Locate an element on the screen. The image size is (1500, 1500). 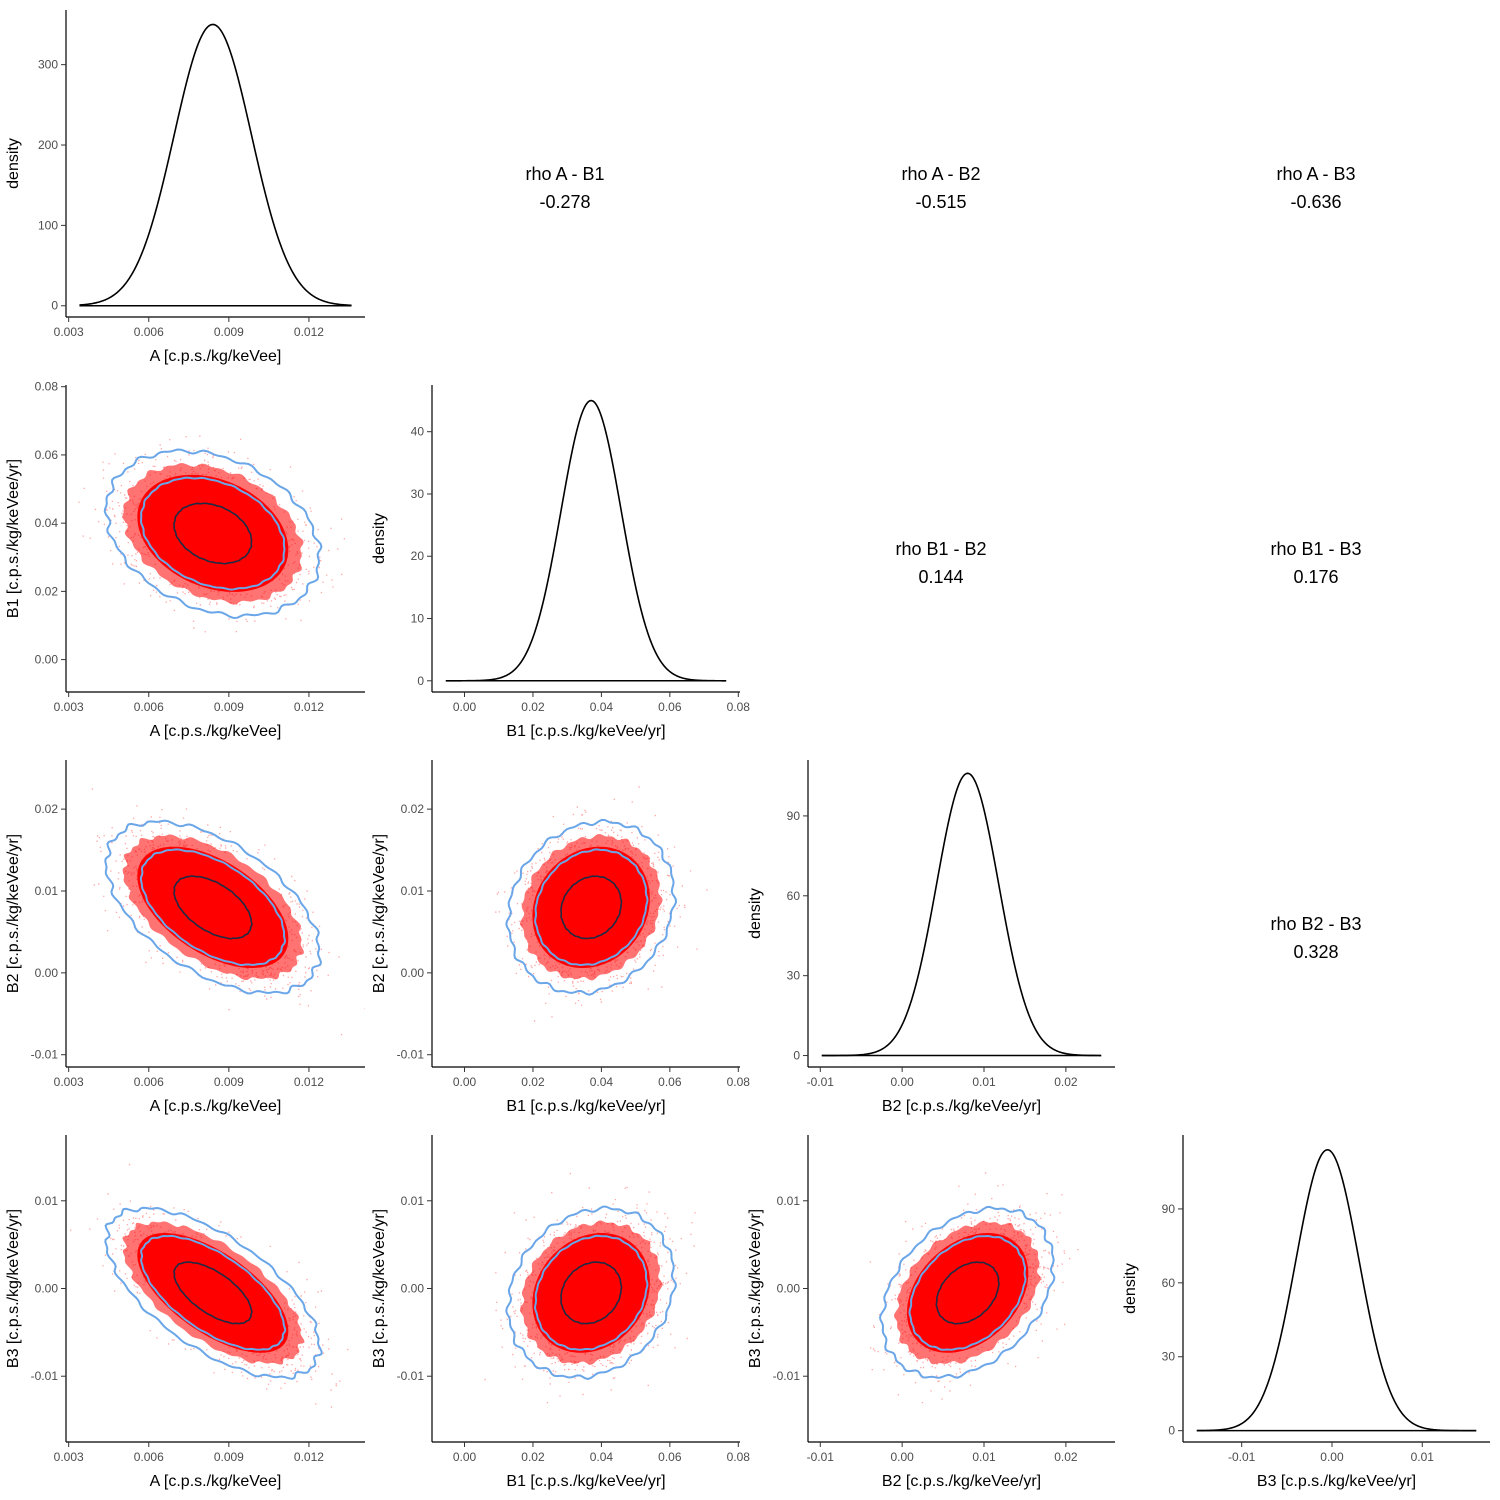
correlation-panel-A-B1: rho A - B1 -0.278 is located at coordinates (564, 188).